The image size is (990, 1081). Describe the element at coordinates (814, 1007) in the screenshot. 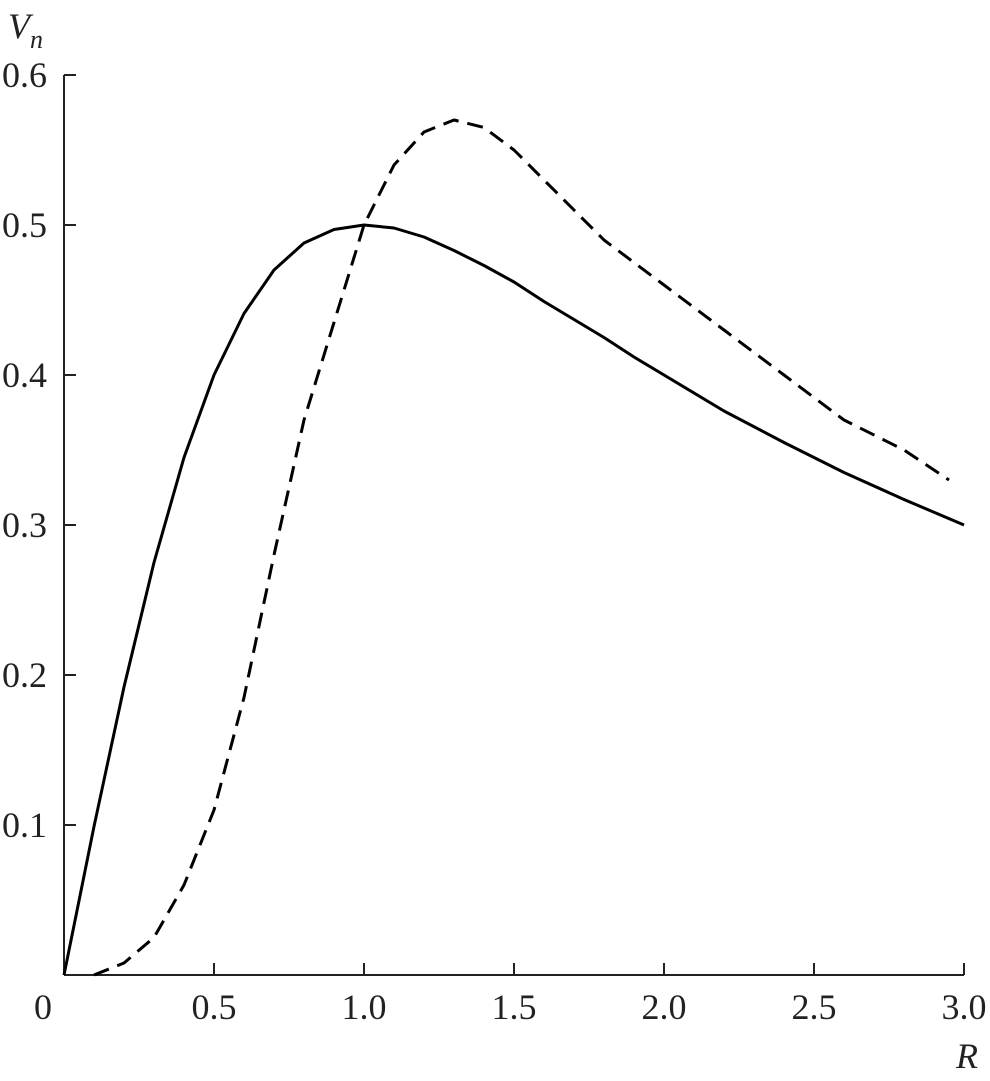

I see `x-tick-label: 2.5` at that location.